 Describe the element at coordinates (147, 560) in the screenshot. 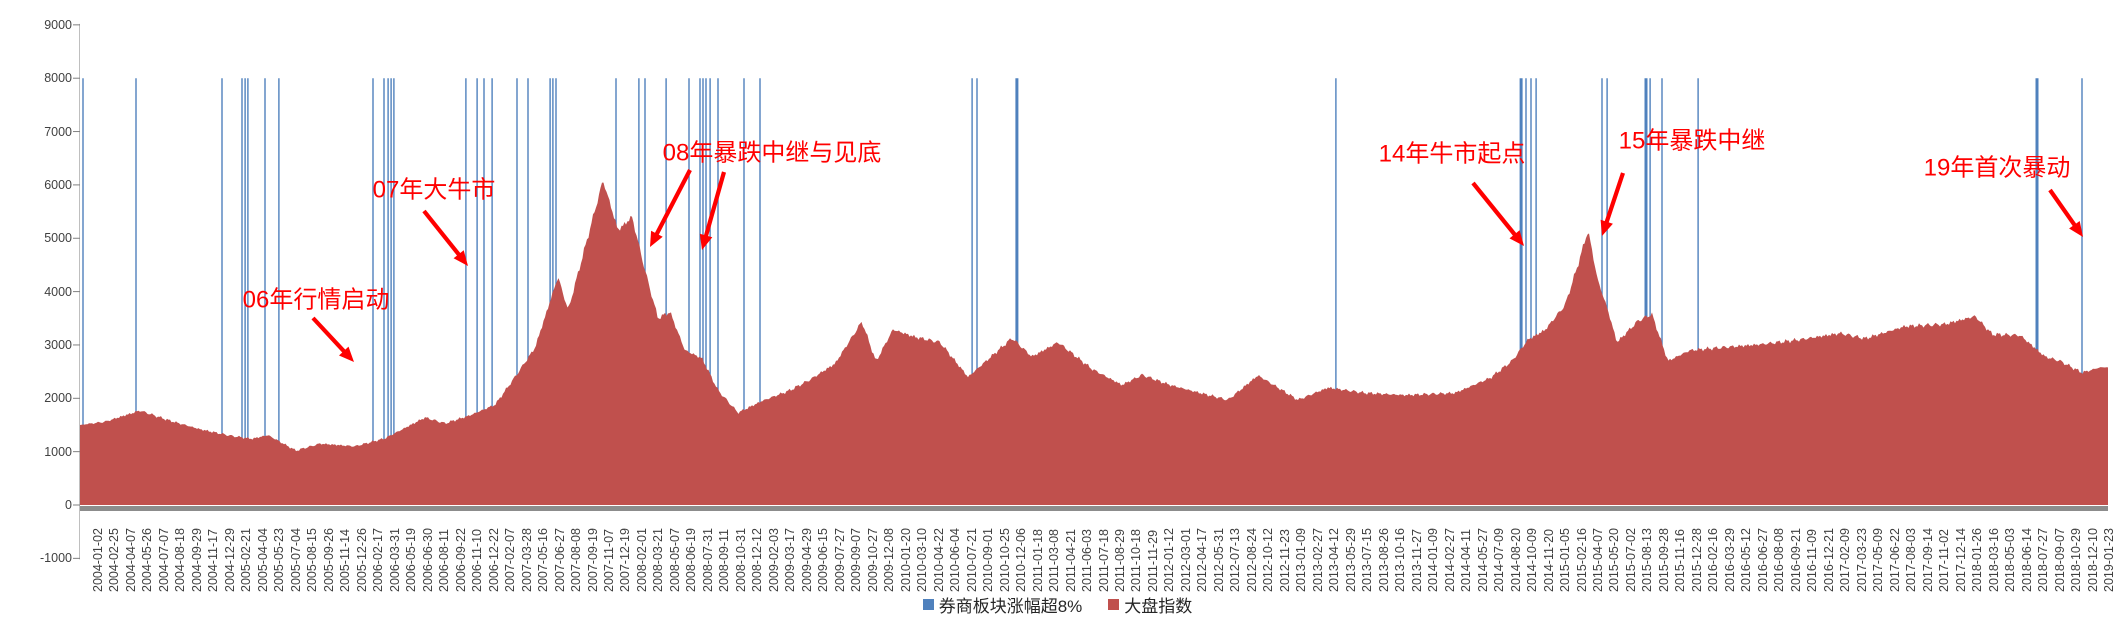

I see `x-axis-label: 2004-05-26` at that location.